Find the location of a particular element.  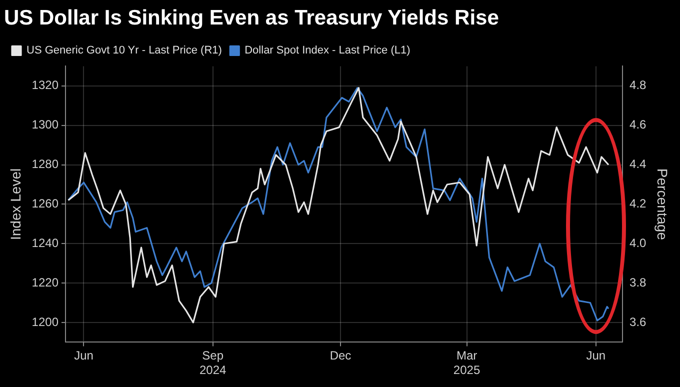

y-tick-label: 1320 is located at coordinates (45, 85).